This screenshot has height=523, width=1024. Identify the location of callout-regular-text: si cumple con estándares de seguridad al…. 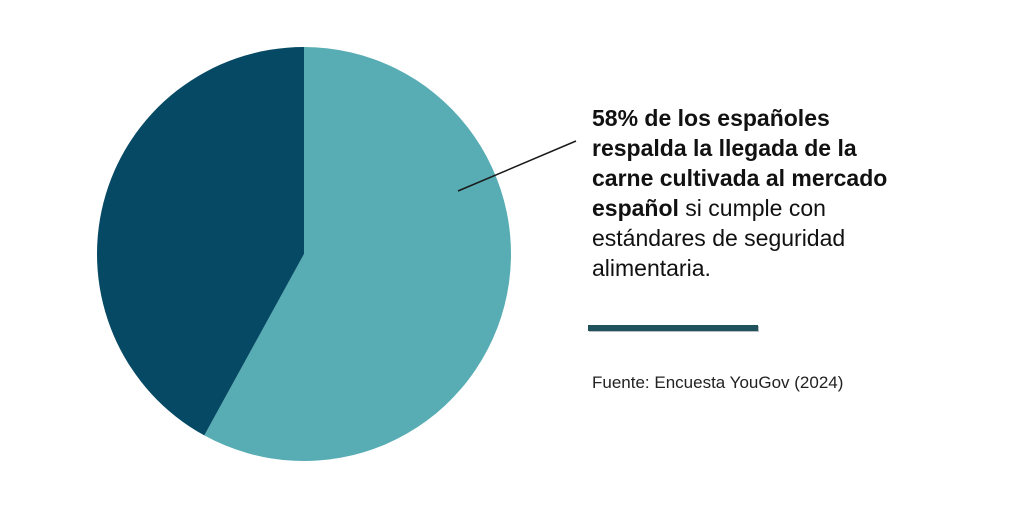
(719, 238).